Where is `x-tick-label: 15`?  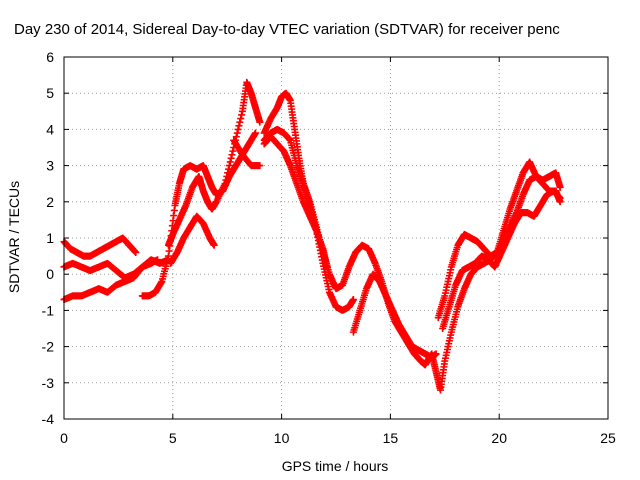
x-tick-label: 15 is located at coordinates (391, 438).